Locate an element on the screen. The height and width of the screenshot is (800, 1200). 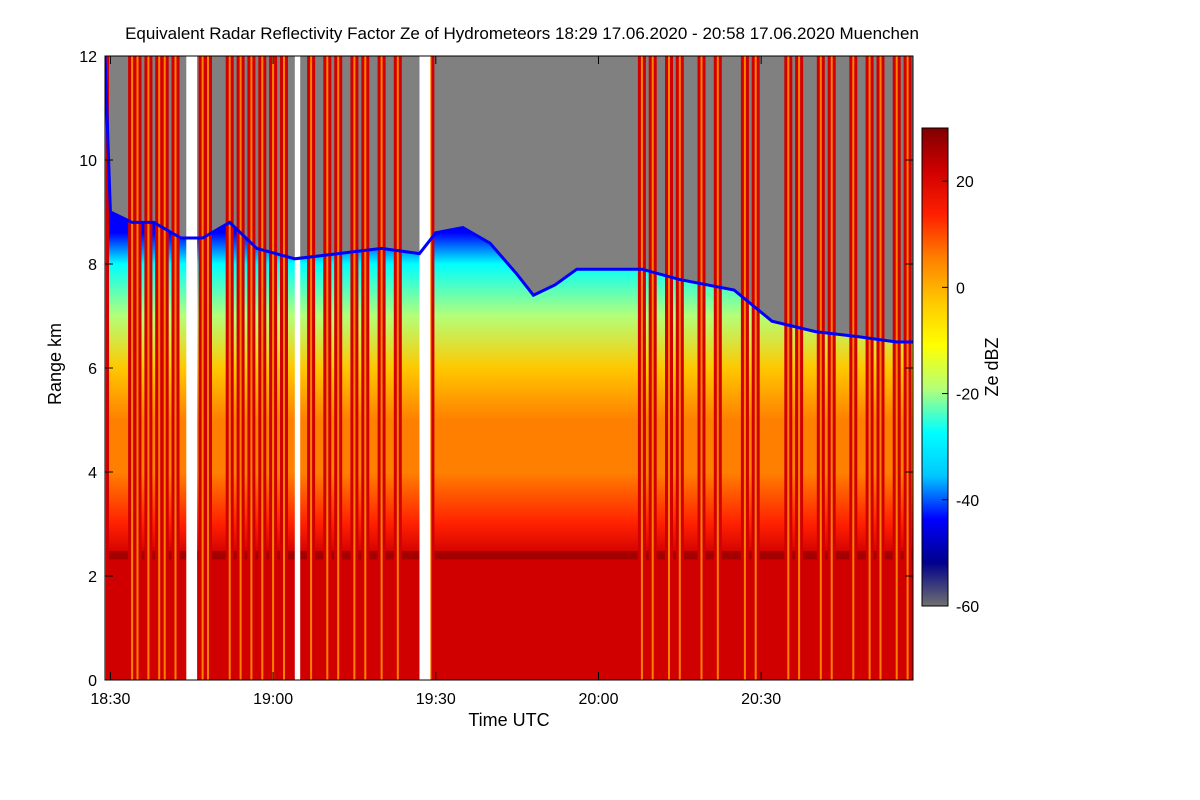
colorbar is located at coordinates (935, 367).